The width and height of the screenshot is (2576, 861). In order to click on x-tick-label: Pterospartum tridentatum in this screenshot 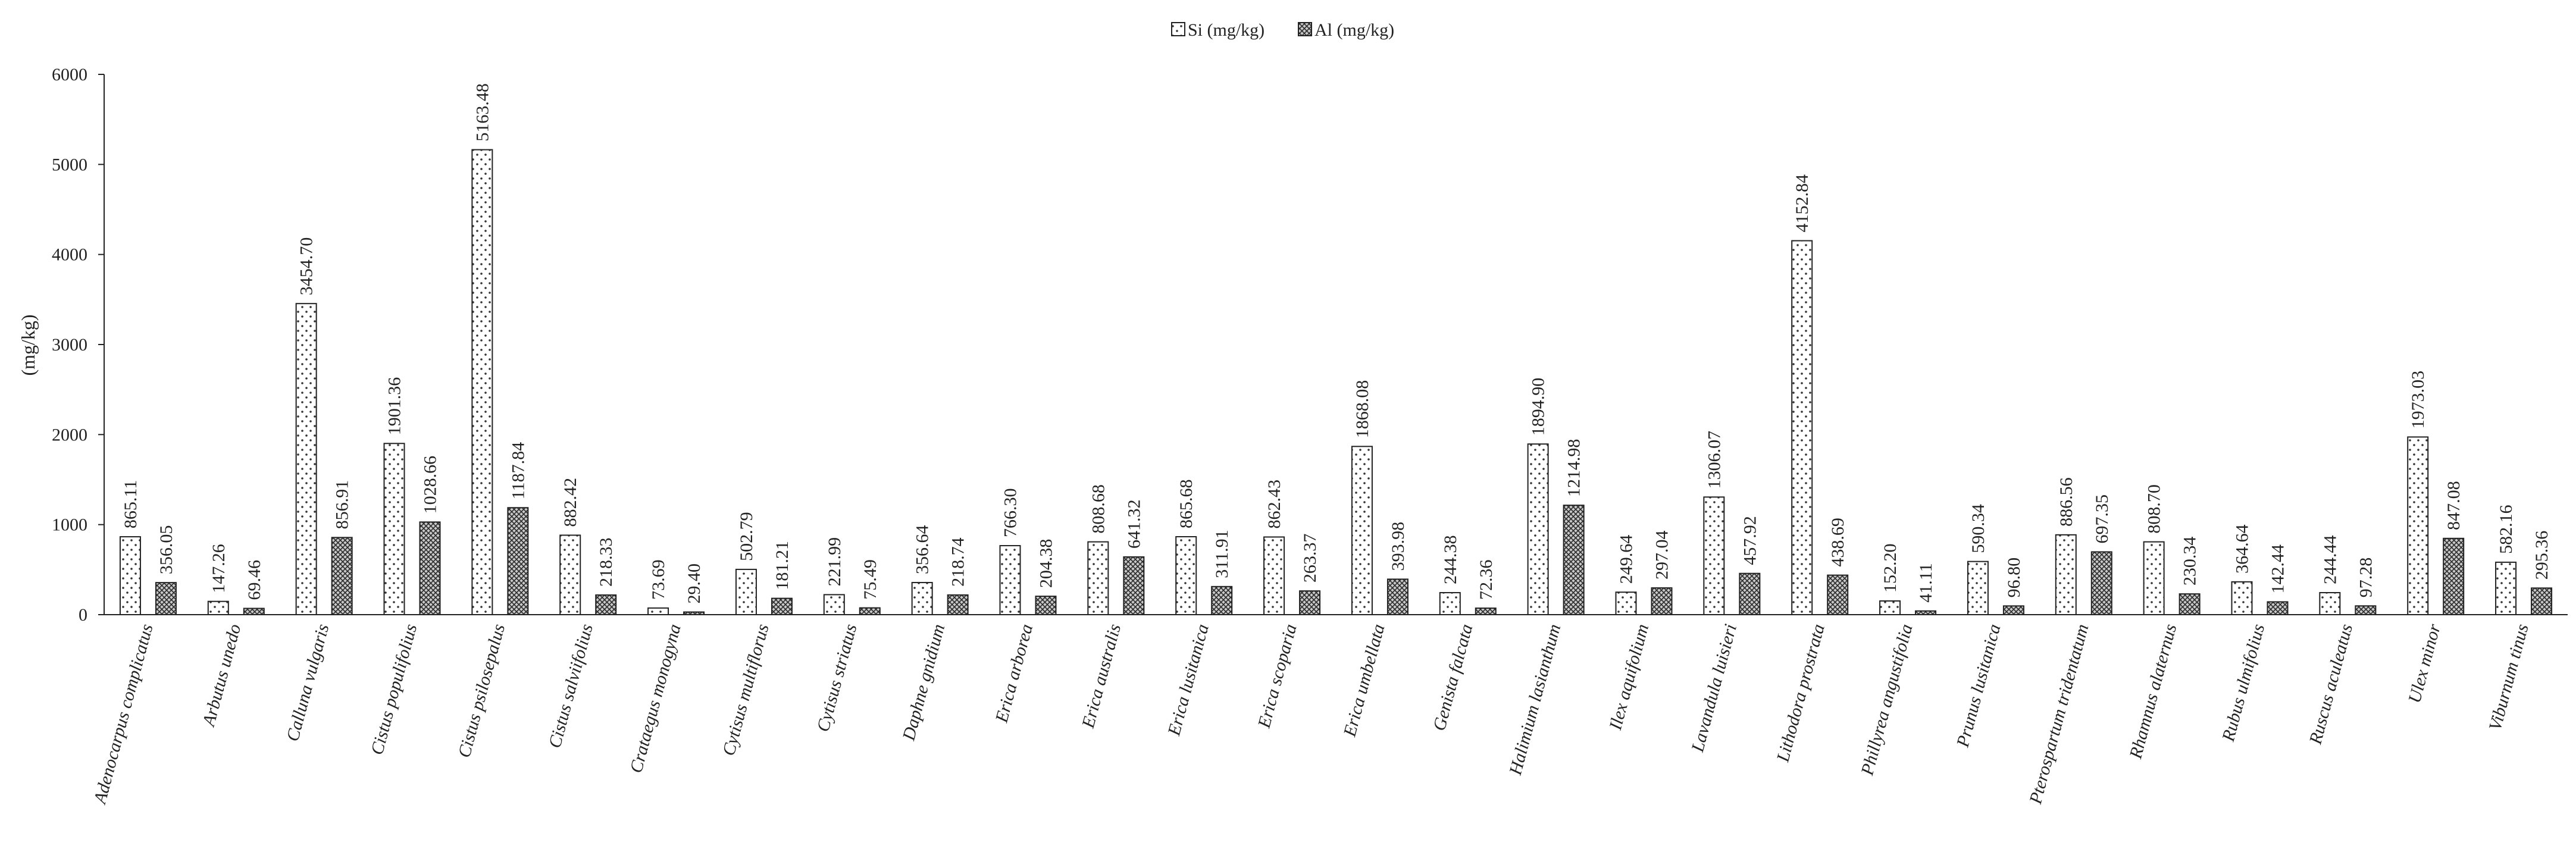, I will do `click(2059, 714)`.